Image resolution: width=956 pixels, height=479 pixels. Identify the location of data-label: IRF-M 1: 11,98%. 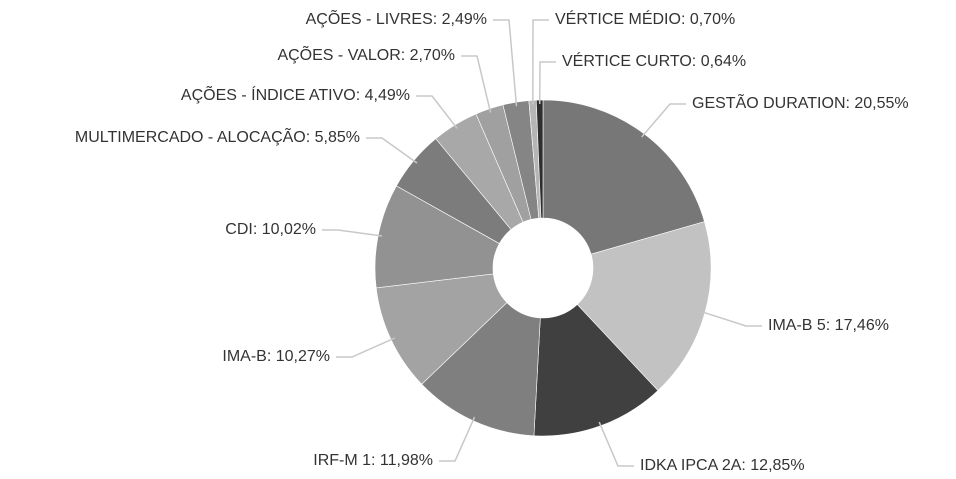
(373, 460).